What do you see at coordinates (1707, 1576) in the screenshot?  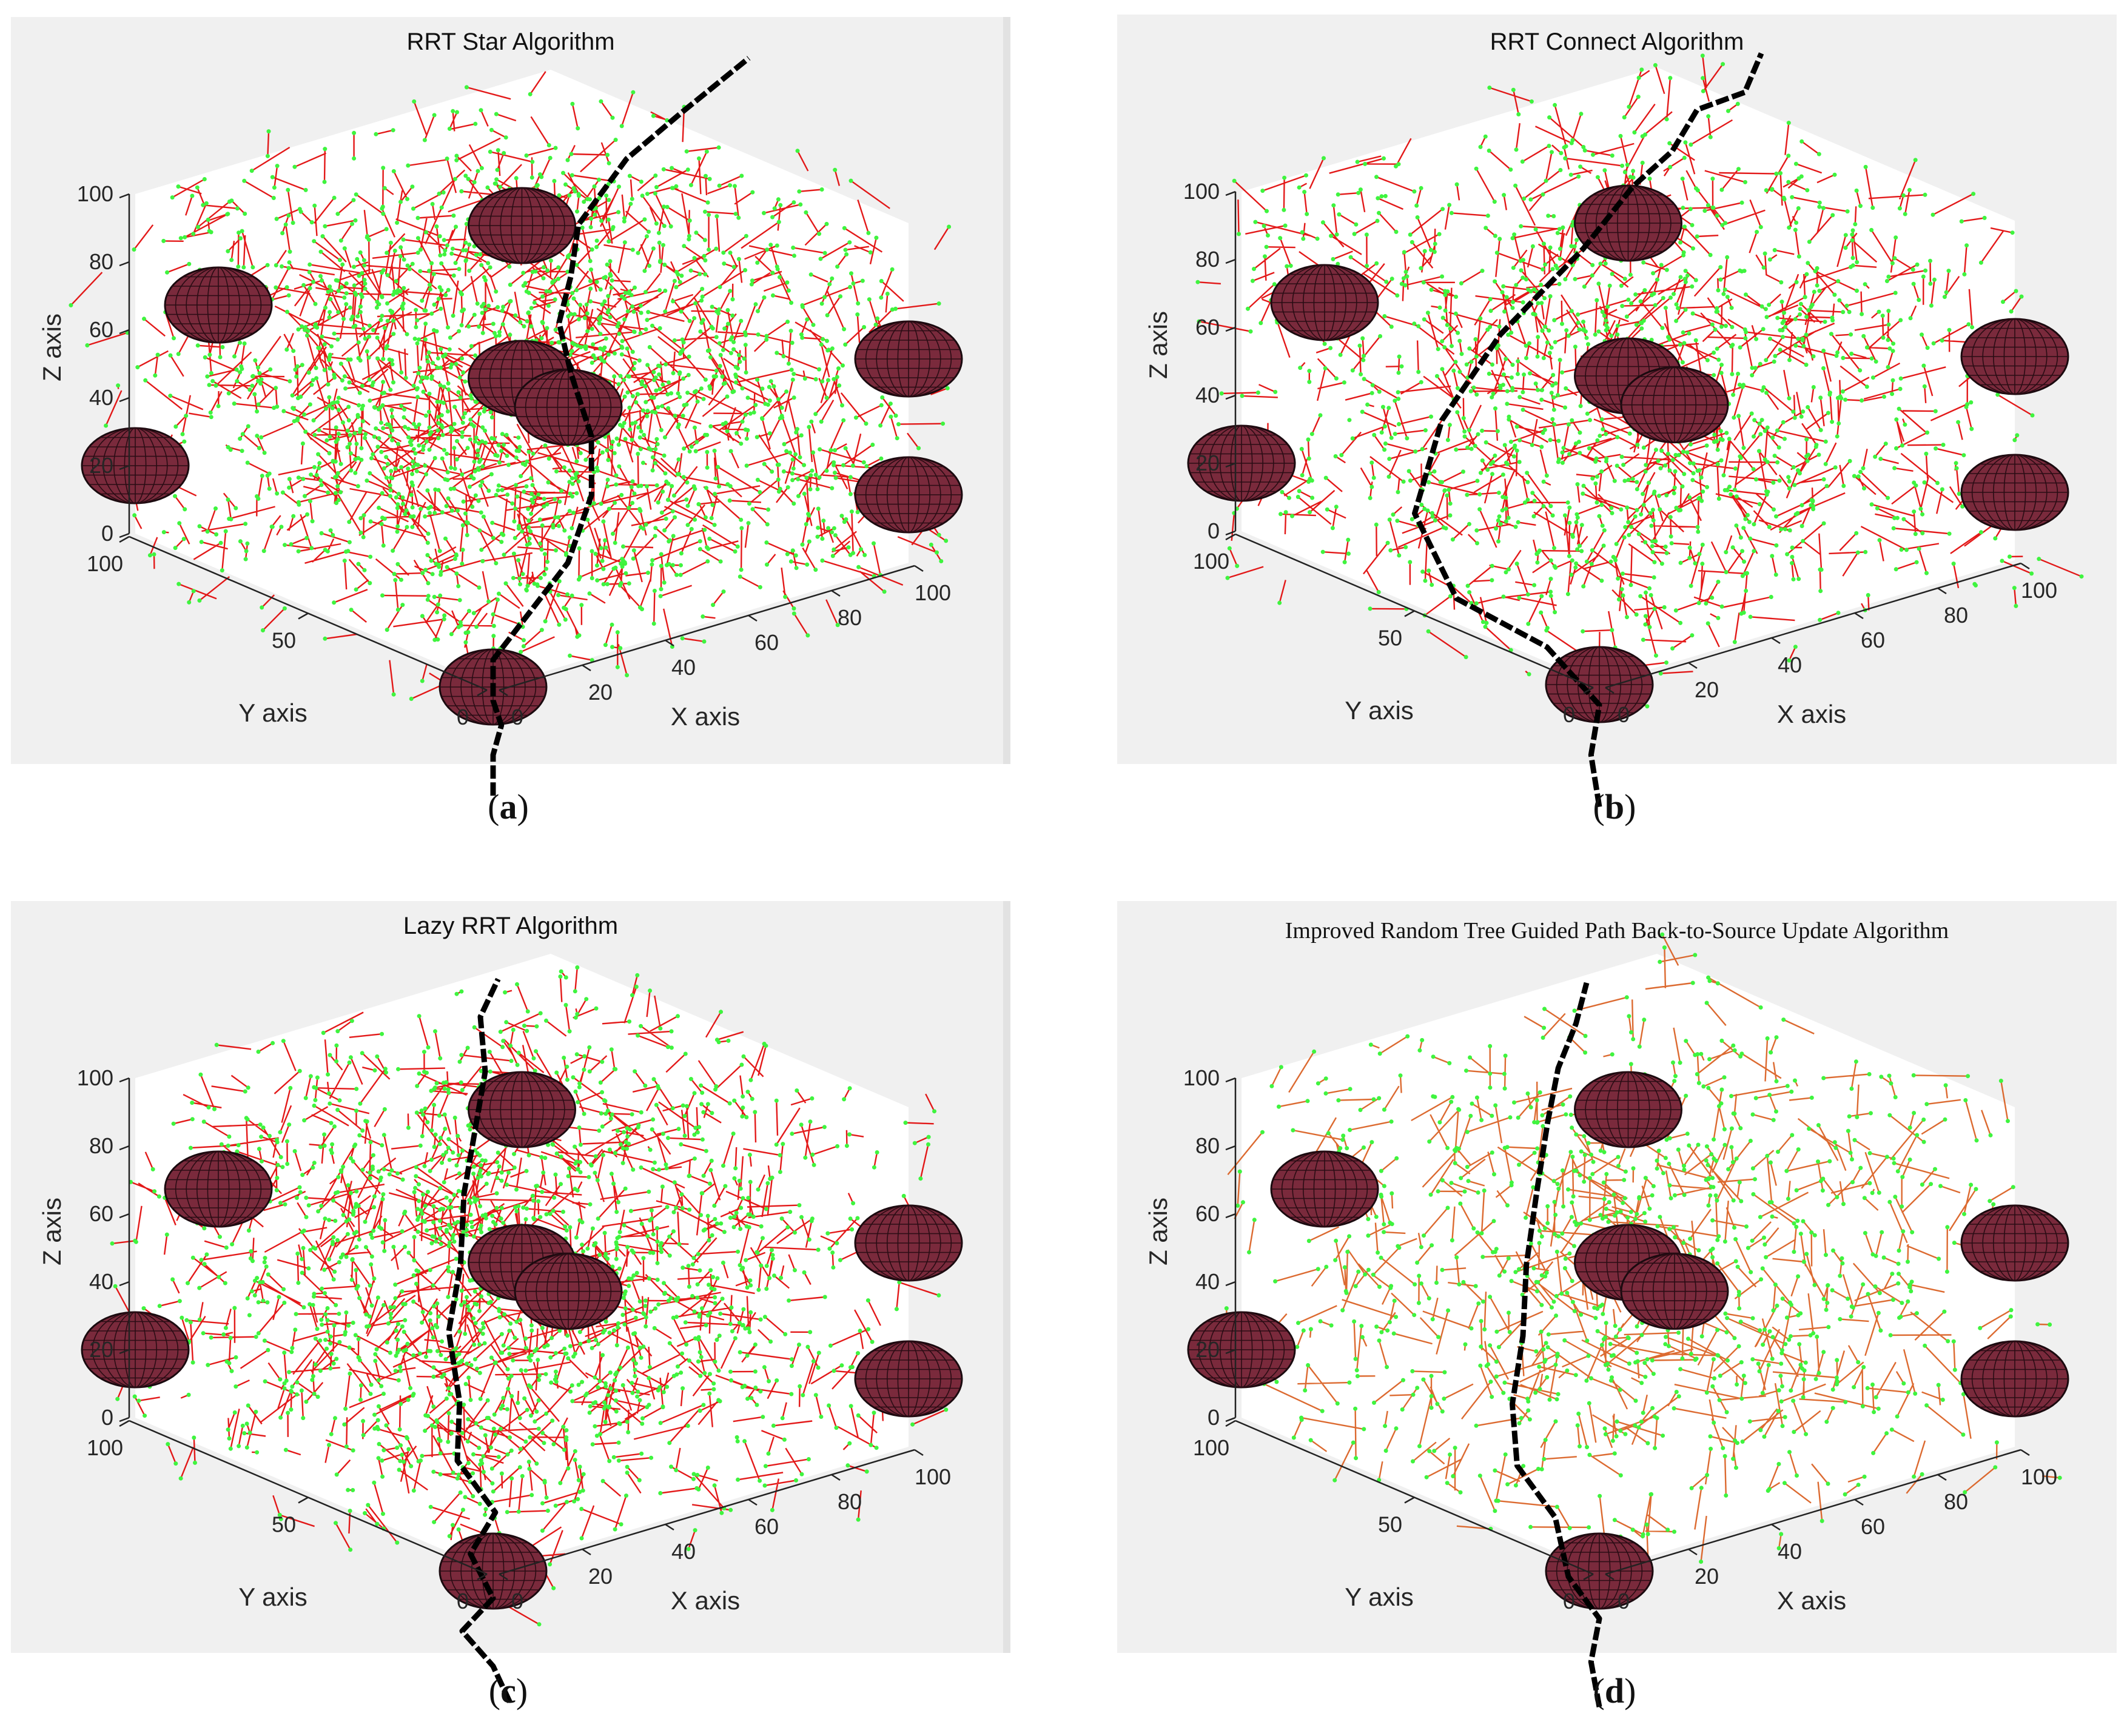 I see `x-tick-label: 20` at bounding box center [1707, 1576].